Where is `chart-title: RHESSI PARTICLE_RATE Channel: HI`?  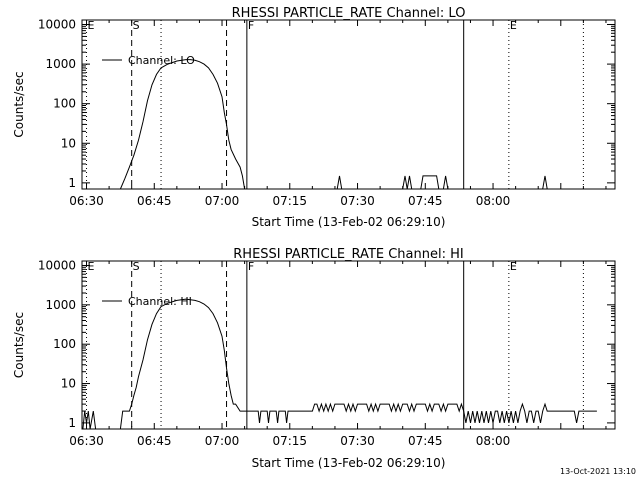
chart-title: RHESSI PARTICLE_RATE Channel: HI is located at coordinates (348, 254).